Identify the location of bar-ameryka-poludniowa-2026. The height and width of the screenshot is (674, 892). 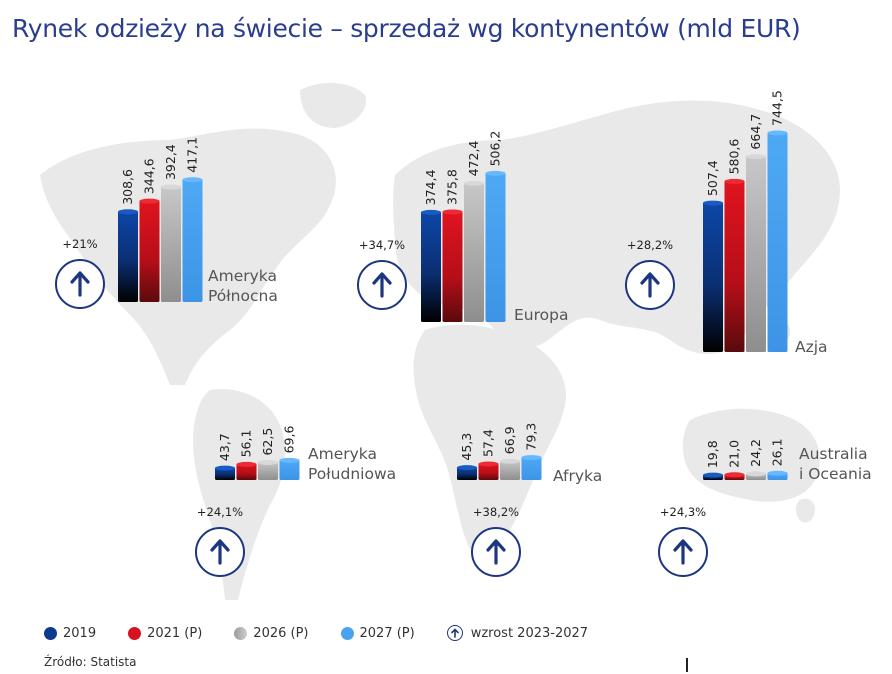
(268, 470).